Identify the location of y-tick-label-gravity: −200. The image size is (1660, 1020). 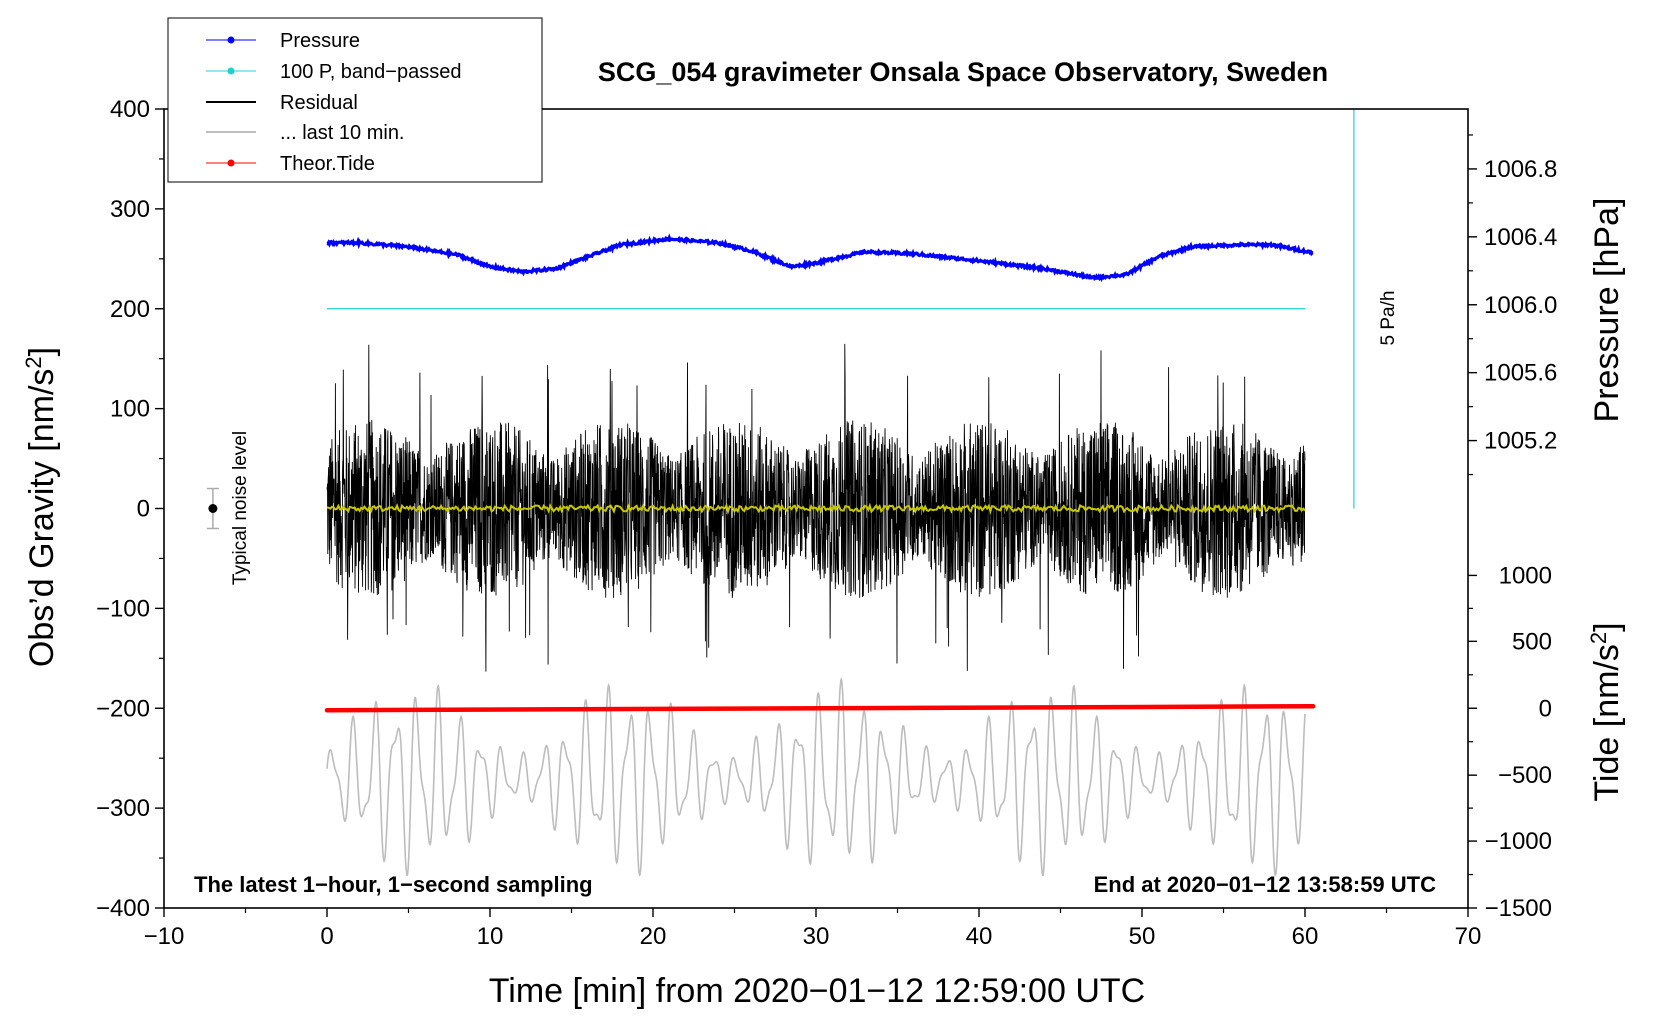
(123, 708).